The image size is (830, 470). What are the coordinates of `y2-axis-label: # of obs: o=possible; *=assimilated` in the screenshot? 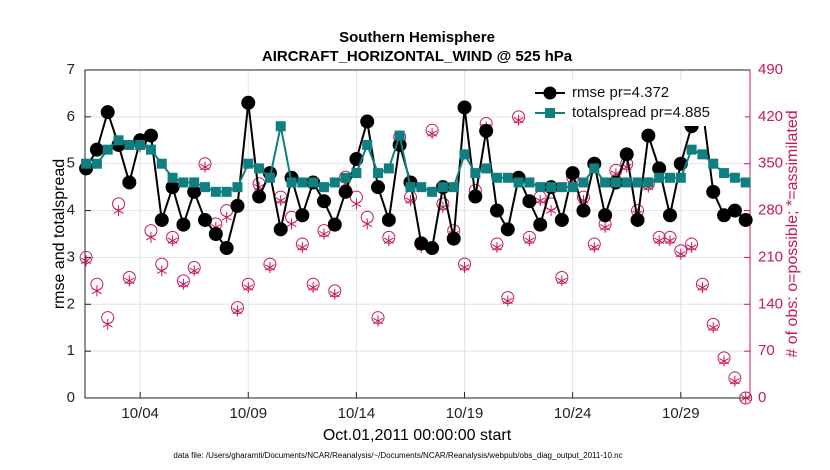 It's located at (792, 233).